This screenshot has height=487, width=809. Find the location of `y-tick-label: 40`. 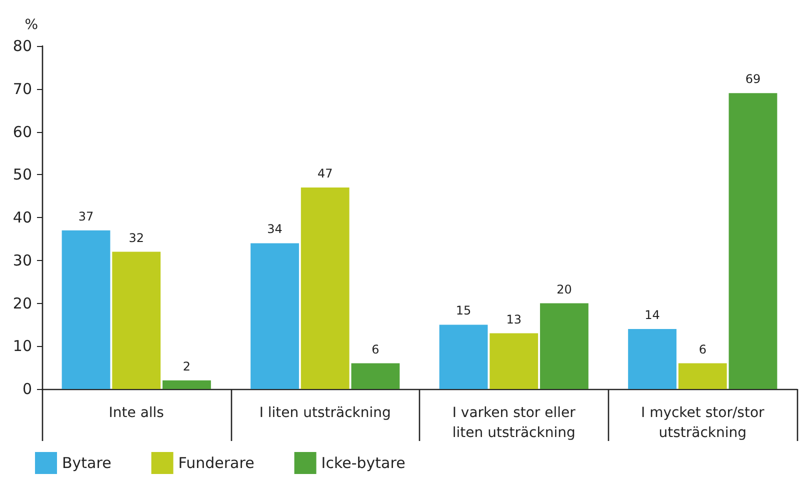

y-tick-label: 40 is located at coordinates (22, 217).